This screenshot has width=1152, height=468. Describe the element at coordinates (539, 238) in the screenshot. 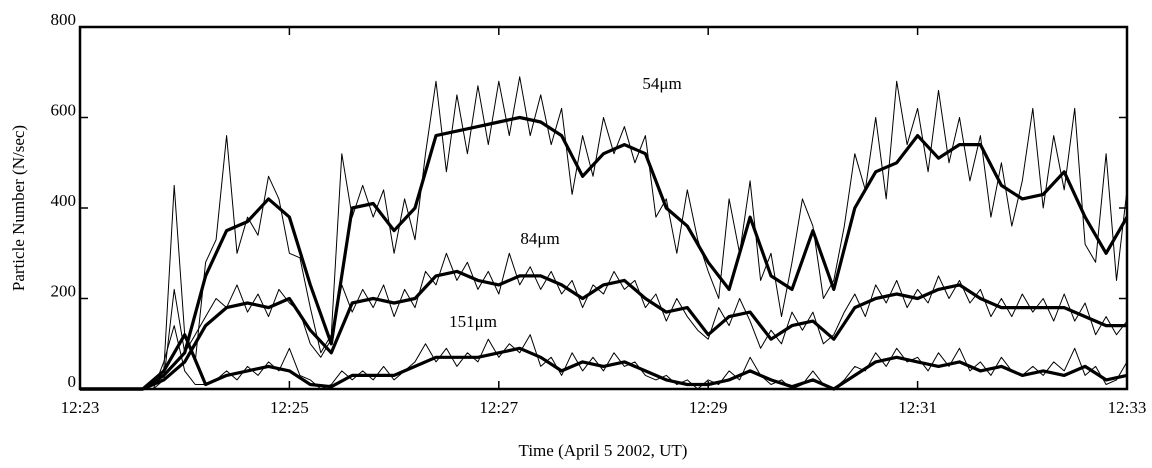

I see `series-label: 84μm` at that location.